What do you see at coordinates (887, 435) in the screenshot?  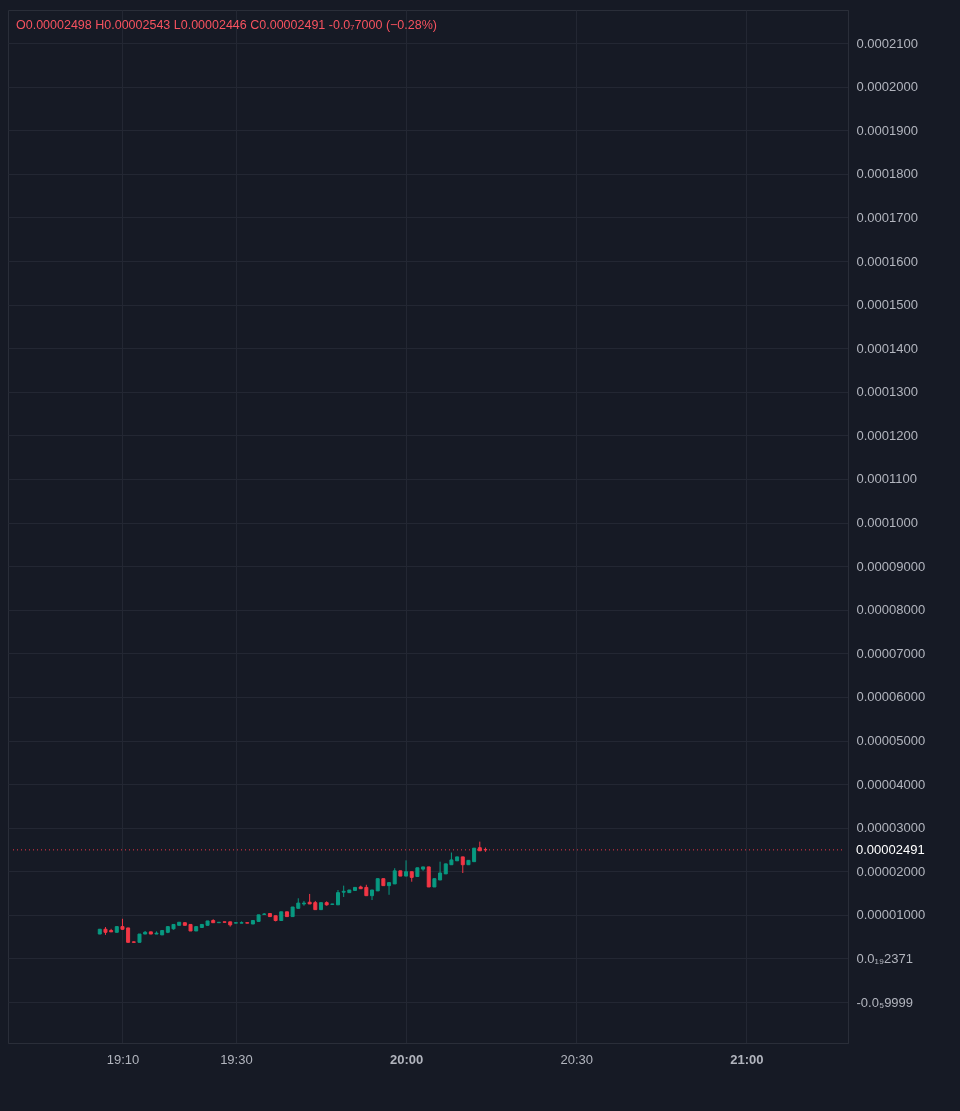 I see `y-tick-label: 0.0001200` at bounding box center [887, 435].